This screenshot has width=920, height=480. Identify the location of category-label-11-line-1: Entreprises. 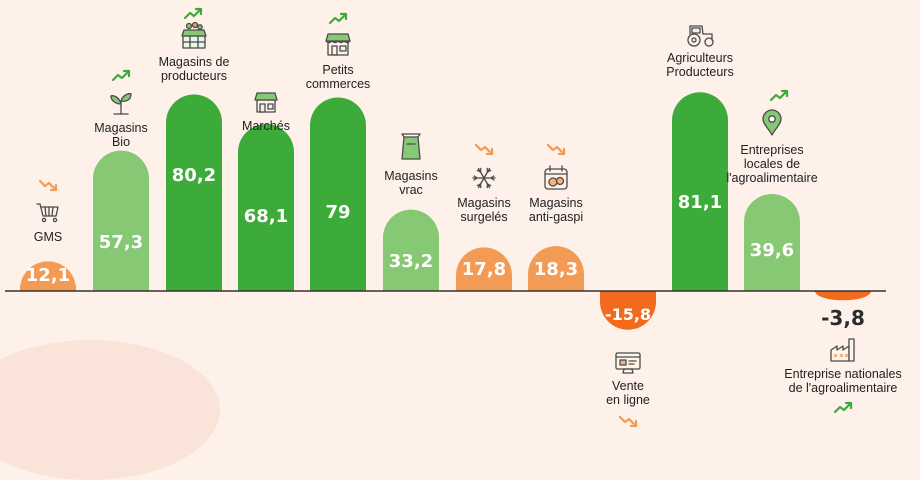
(771, 150).